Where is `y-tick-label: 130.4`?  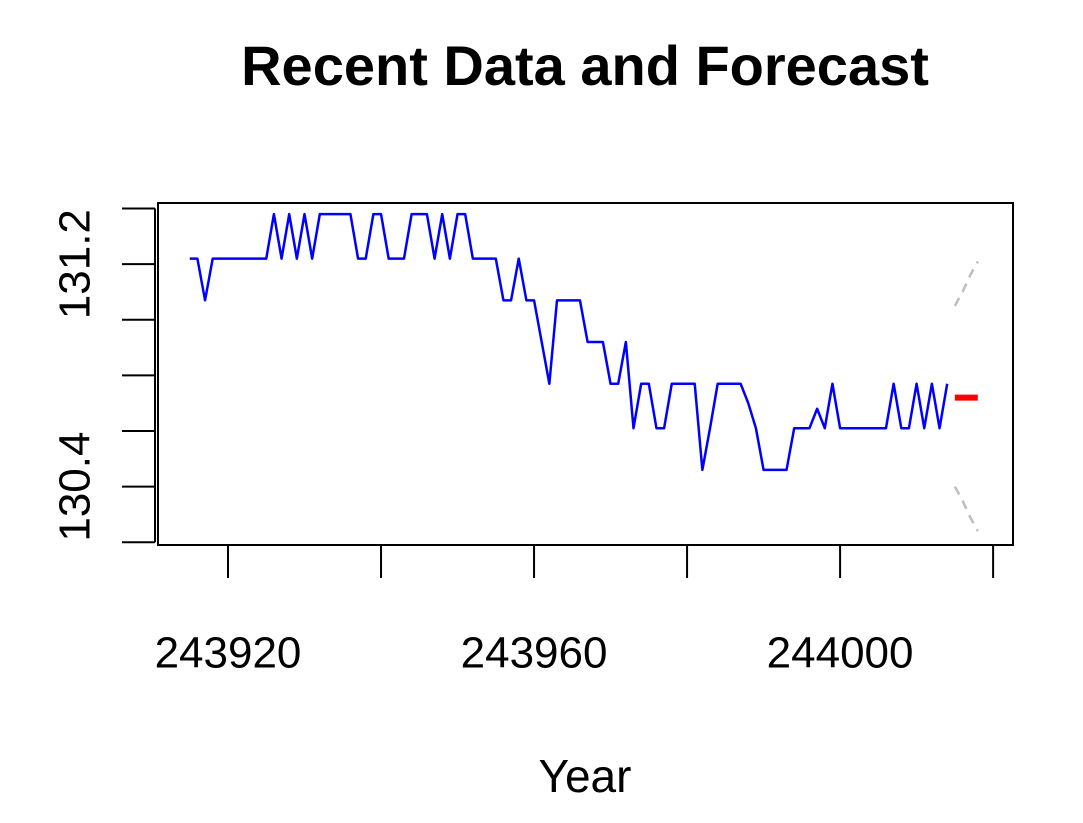
y-tick-label: 130.4 is located at coordinates (75, 487).